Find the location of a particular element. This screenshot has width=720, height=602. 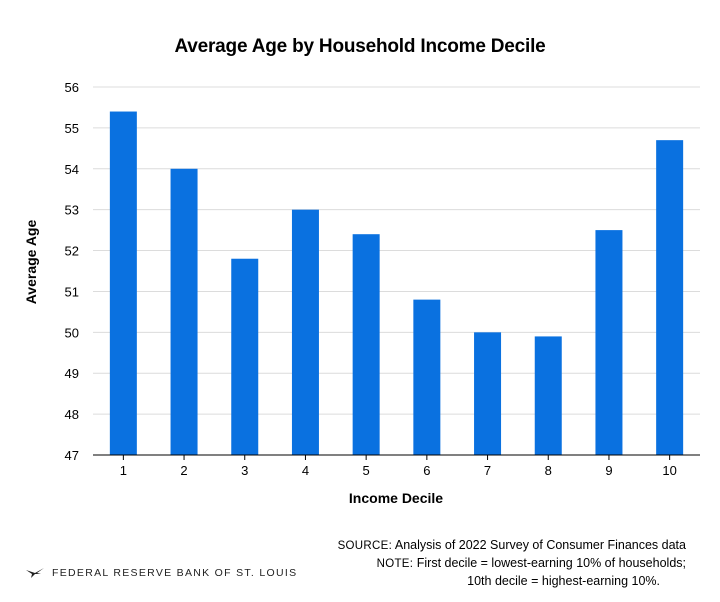

y-tick-label: 55 is located at coordinates (72, 128).